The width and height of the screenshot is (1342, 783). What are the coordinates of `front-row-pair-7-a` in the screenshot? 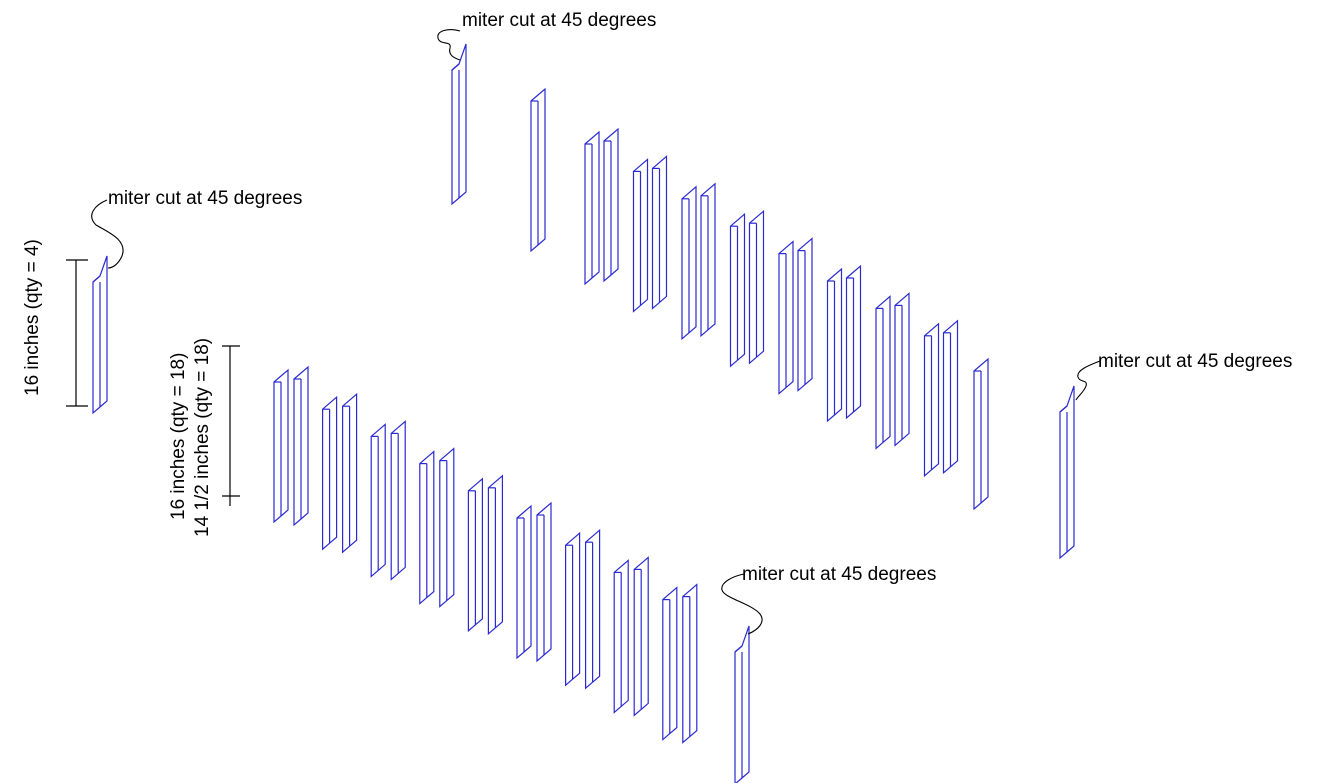 It's located at (573, 609).